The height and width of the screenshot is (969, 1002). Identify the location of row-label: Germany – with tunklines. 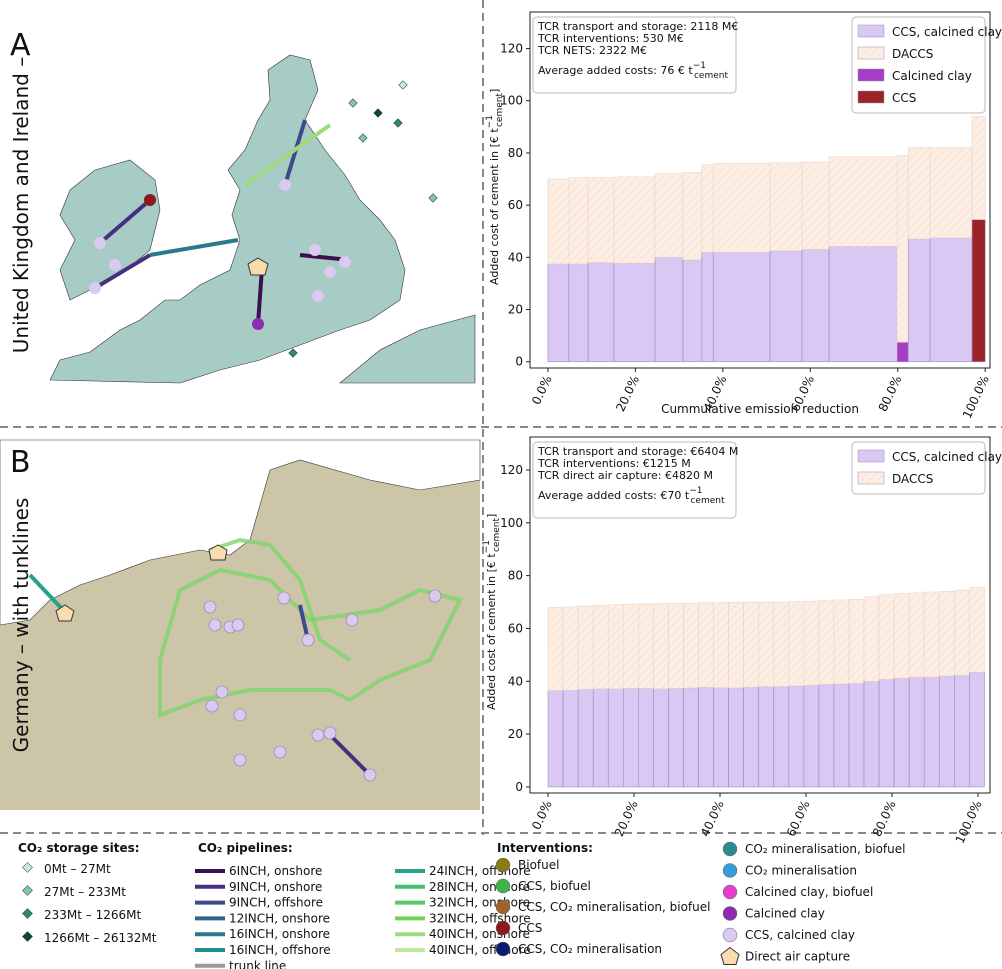
(21, 625).